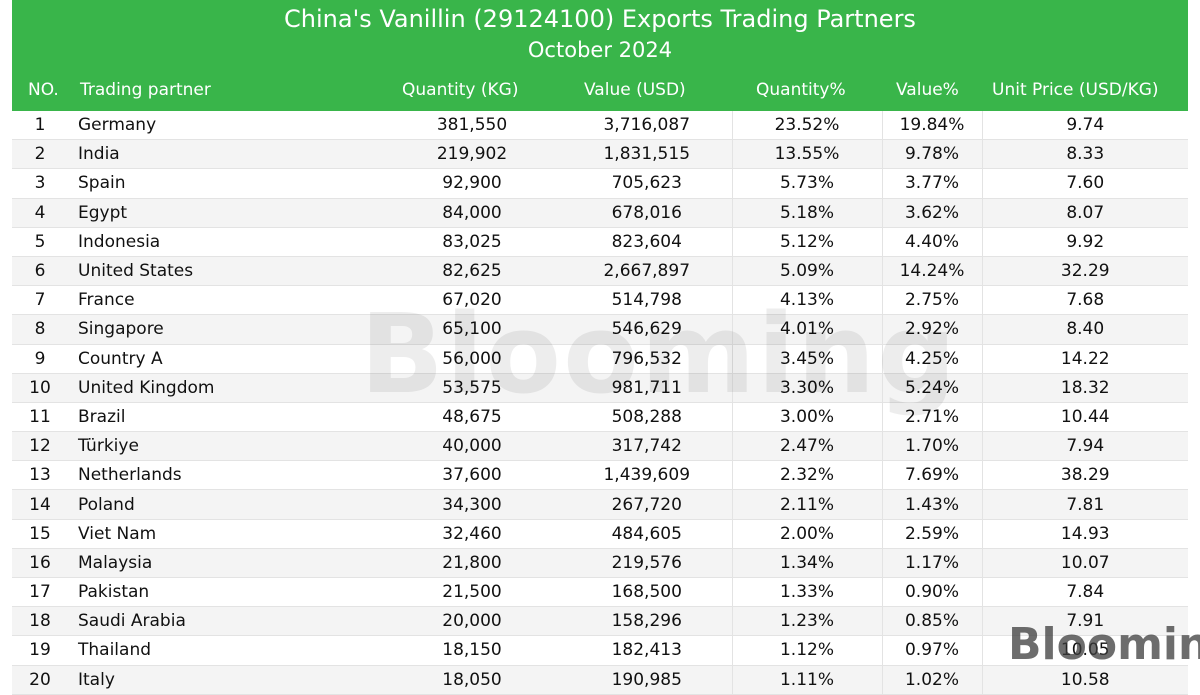 This screenshot has height=695, width=1200. Describe the element at coordinates (1084, 154) in the screenshot. I see `cell-unit-price: 8.33` at that location.